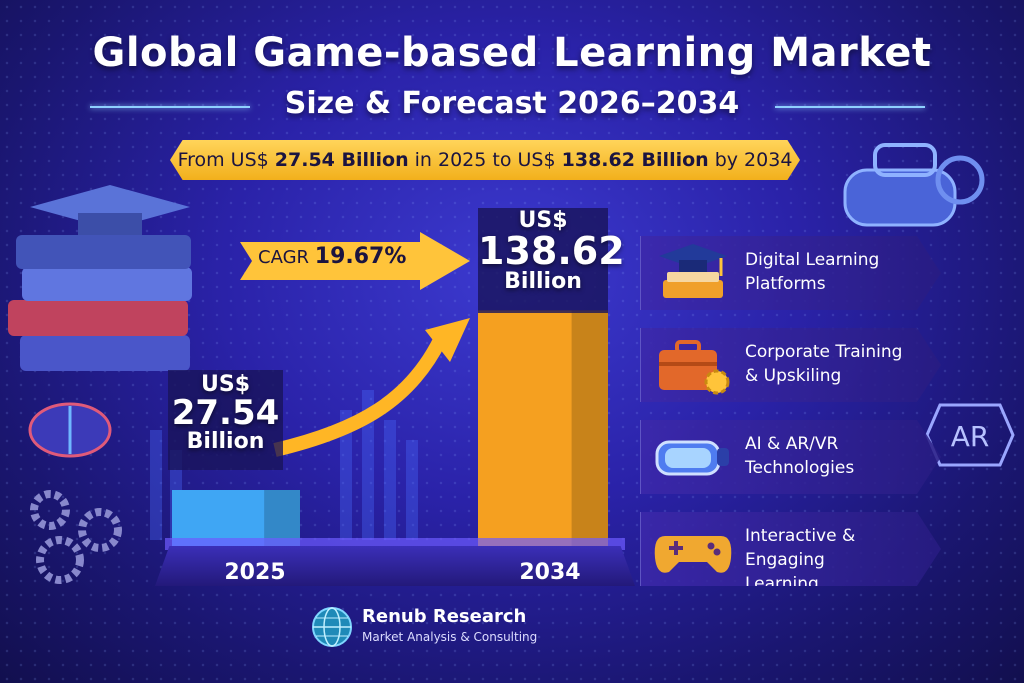 Image resolution: width=1024 pixels, height=683 pixels. I want to click on segment-label-interactive-learning: Interactive & Engaging Learning, so click(840, 559).